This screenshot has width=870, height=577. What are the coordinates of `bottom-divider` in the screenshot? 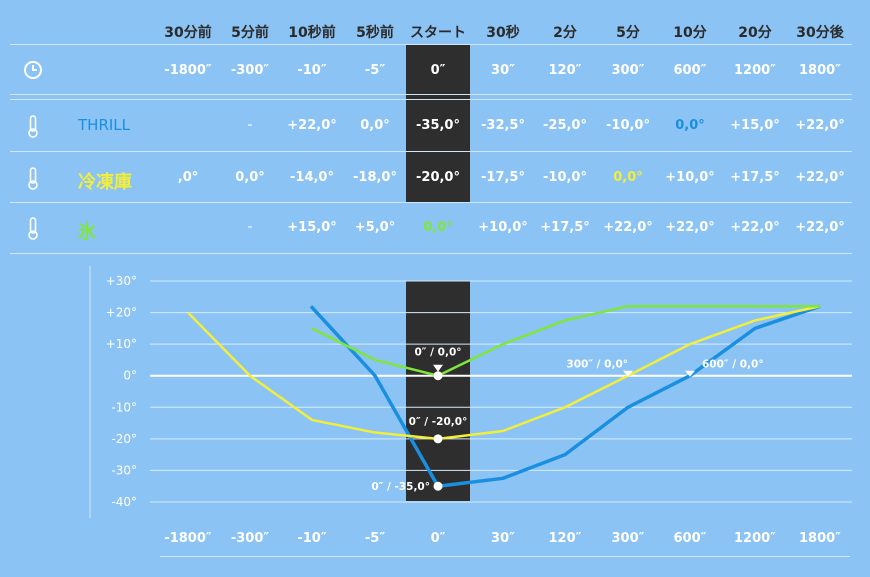 It's located at (505, 556).